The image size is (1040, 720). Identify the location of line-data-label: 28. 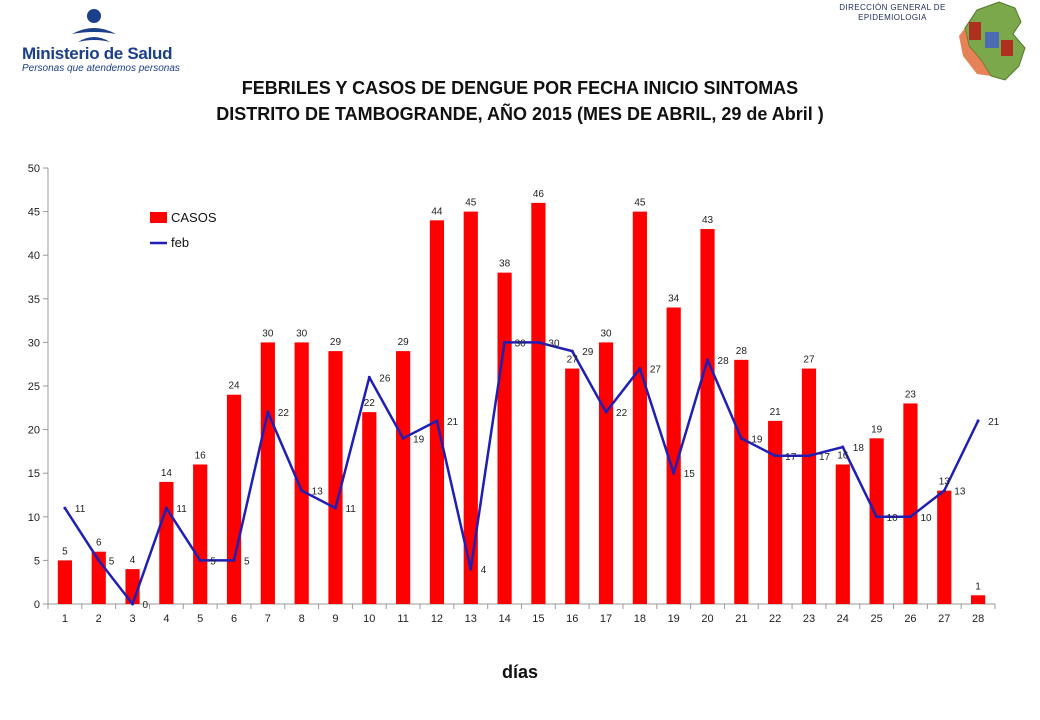
(724, 361).